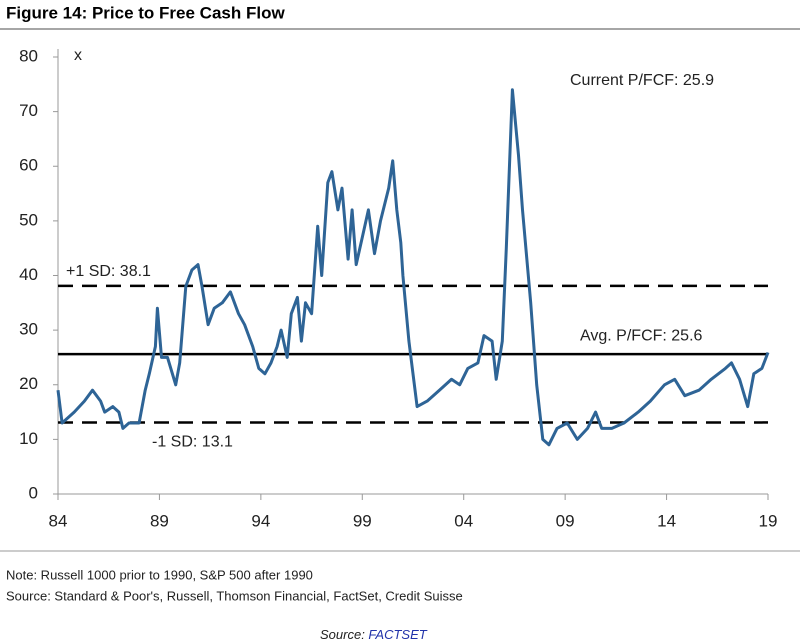 This screenshot has height=640, width=800. What do you see at coordinates (159, 520) in the screenshot?
I see `x-tick-label: 89` at bounding box center [159, 520].